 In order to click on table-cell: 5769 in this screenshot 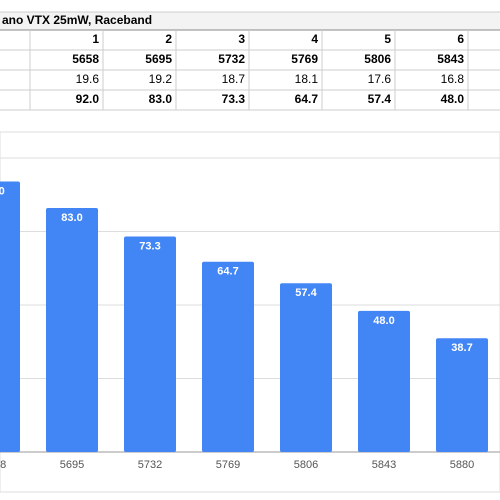, I will do `click(304, 59)`.